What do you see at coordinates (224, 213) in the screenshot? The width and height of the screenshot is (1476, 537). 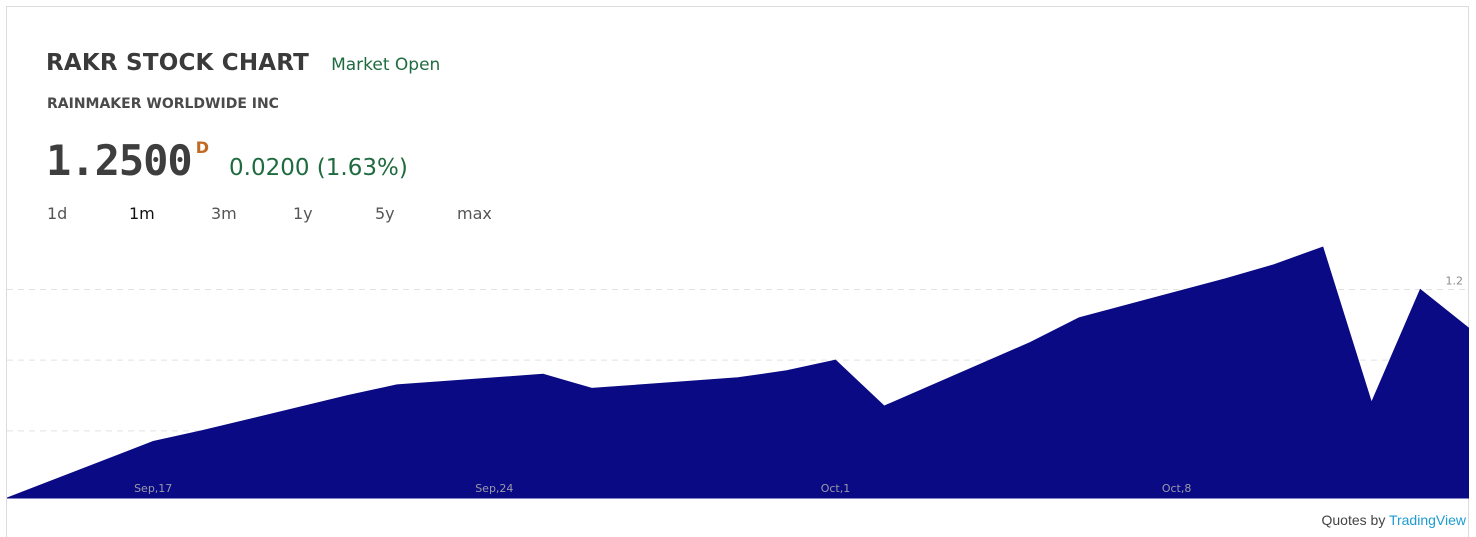 I see `range-3m: 3m` at bounding box center [224, 213].